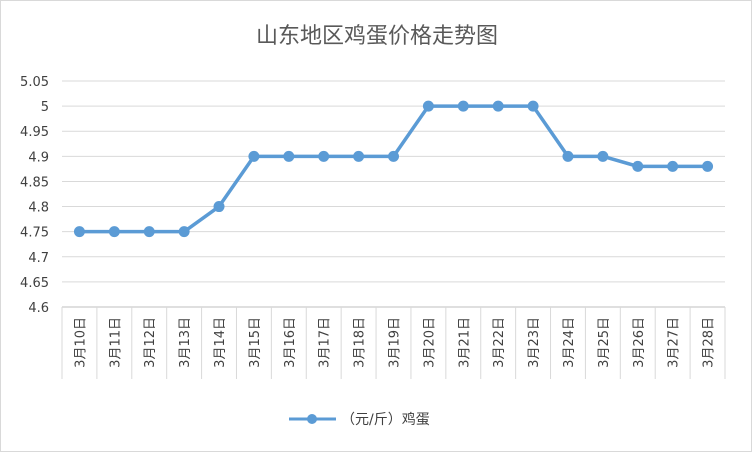  I want to click on x-tick-label: 3月15日, so click(255, 342).